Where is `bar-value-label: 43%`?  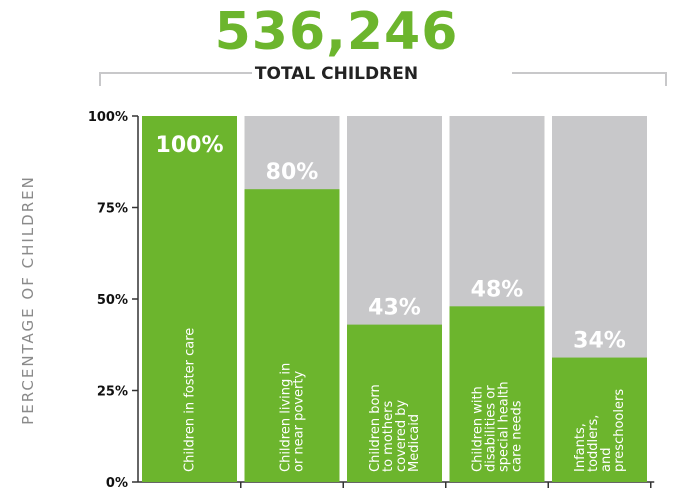
bar-value-label: 43% is located at coordinates (394, 308).